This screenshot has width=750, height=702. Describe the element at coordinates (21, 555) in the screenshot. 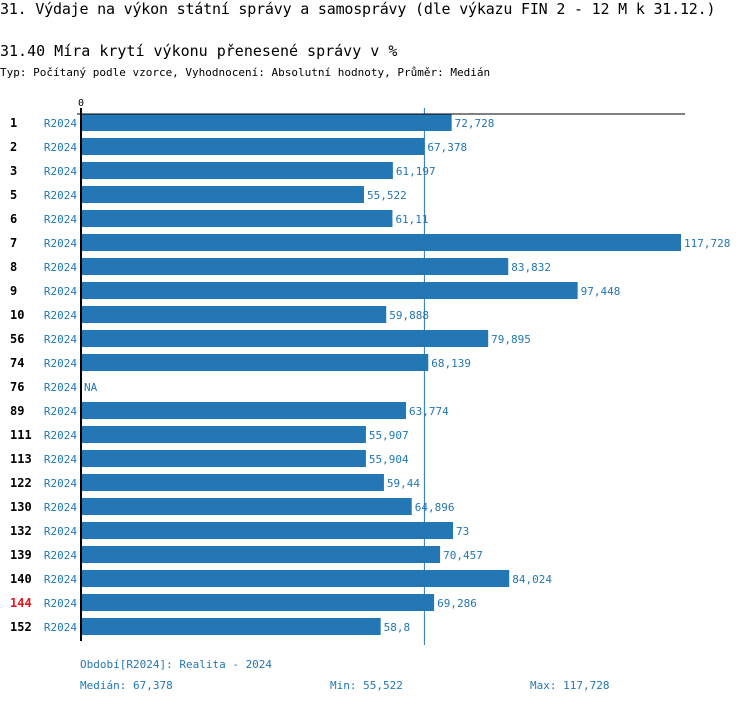

I see `category-label: 139` at that location.